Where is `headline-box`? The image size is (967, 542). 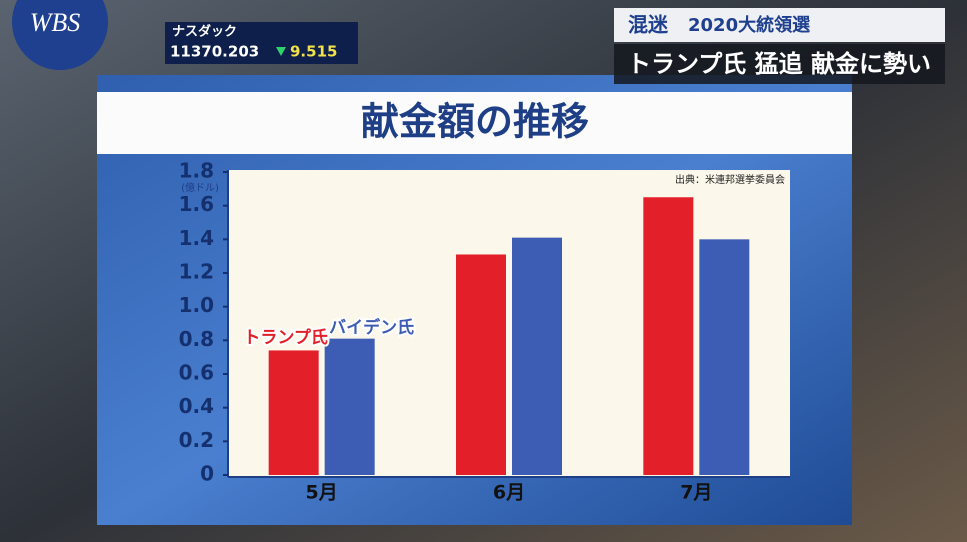 headline-box is located at coordinates (779, 64).